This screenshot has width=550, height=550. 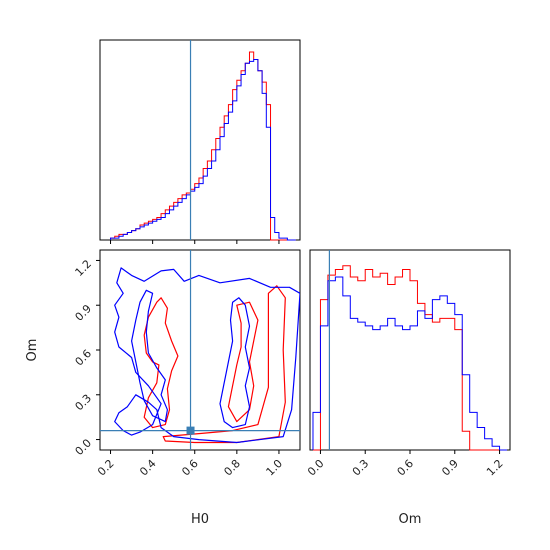 I want to click on h0-om-joint-contours, so click(x=200, y=350).